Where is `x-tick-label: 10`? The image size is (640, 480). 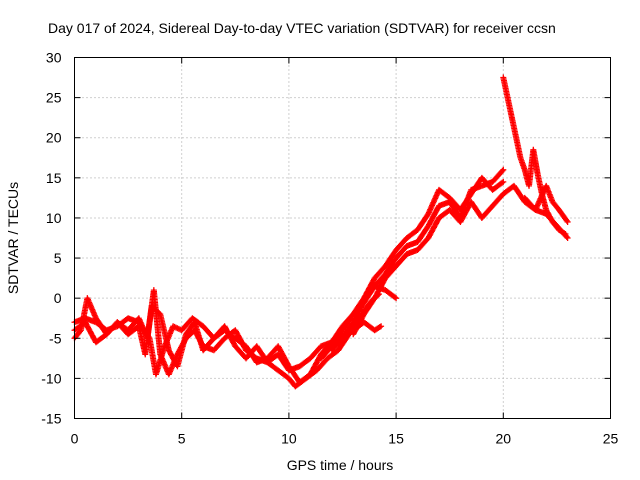
x-tick-label: 10 is located at coordinates (289, 439).